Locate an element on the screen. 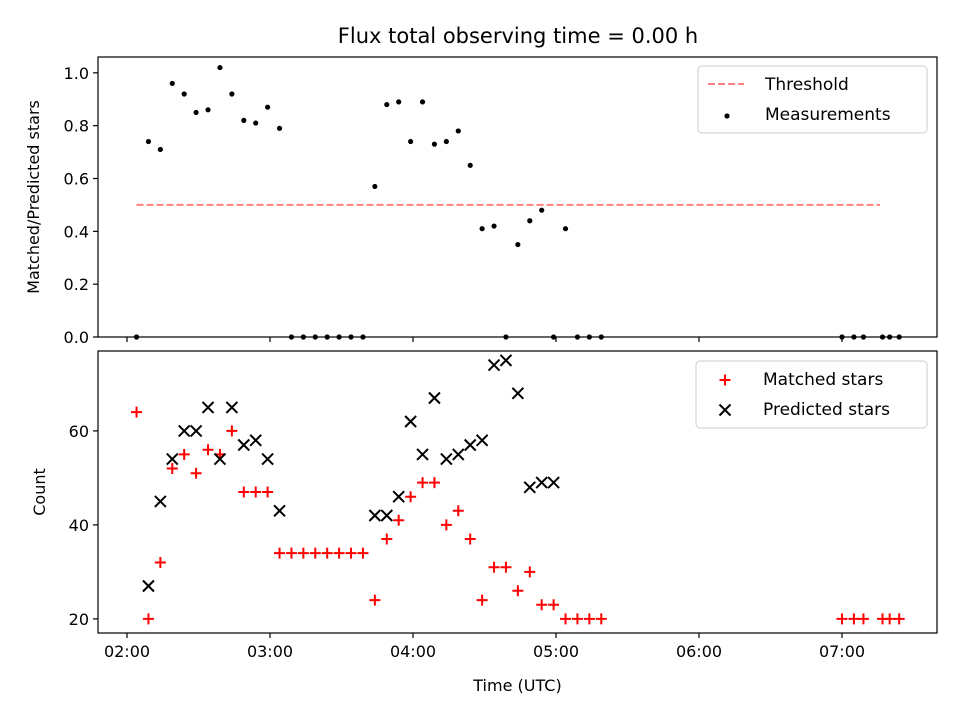  y-tick-label: 0.2 is located at coordinates (76, 284).